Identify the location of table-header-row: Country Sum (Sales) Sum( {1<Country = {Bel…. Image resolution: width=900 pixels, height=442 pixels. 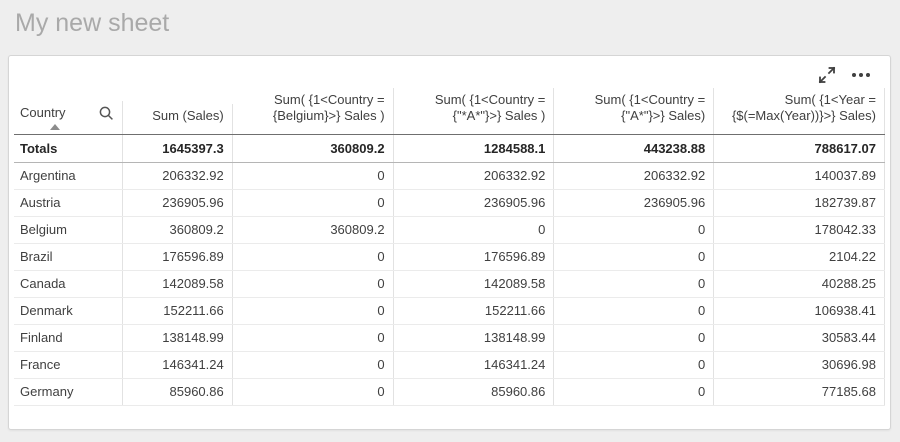
(449, 111).